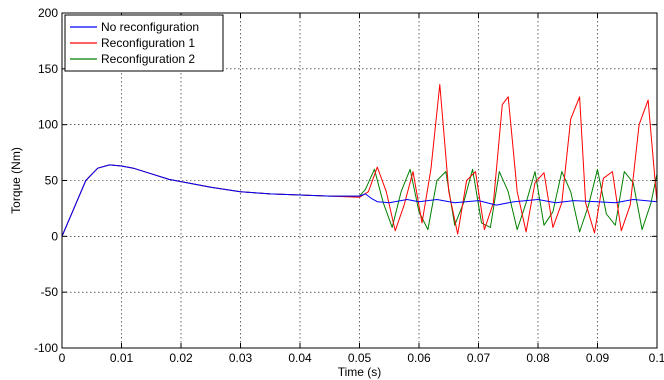 This screenshot has width=664, height=380. What do you see at coordinates (52, 181) in the screenshot?
I see `y-tick-label: 50` at bounding box center [52, 181].